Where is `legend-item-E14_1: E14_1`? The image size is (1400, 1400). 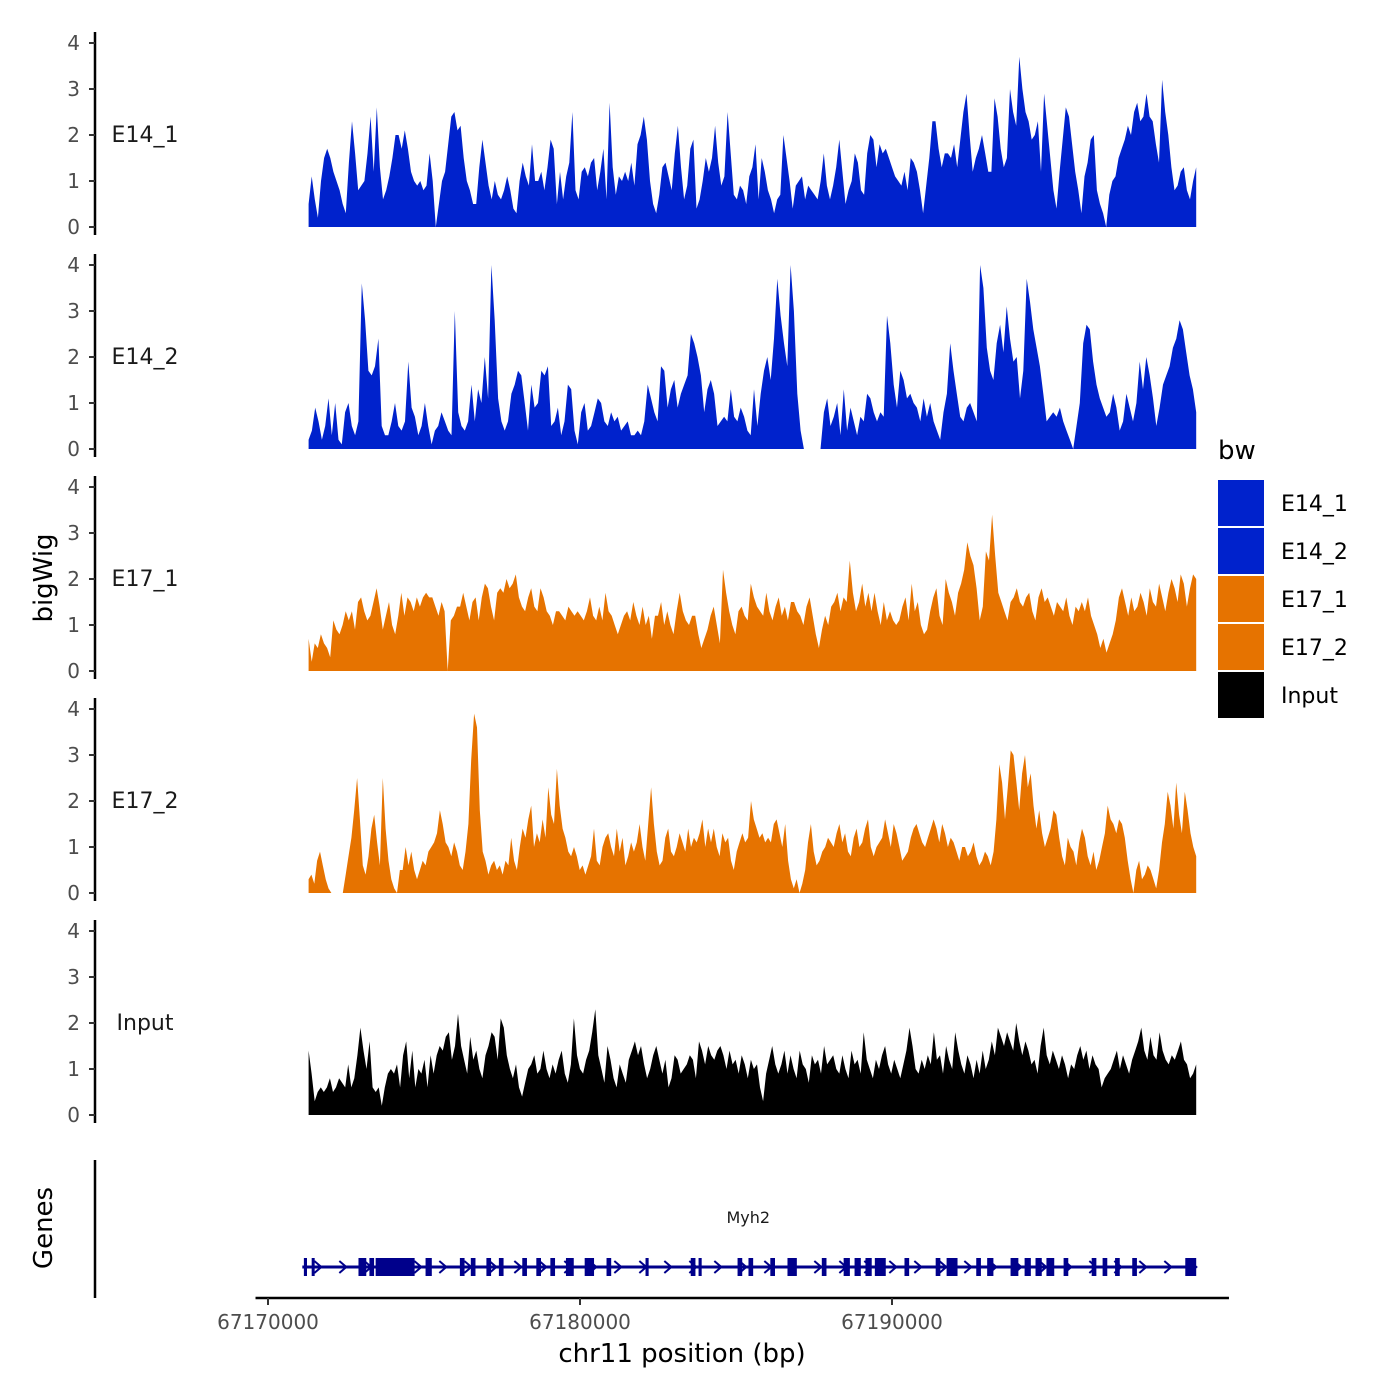 legend-item-E14_1: E14_1 is located at coordinates (1283, 503).